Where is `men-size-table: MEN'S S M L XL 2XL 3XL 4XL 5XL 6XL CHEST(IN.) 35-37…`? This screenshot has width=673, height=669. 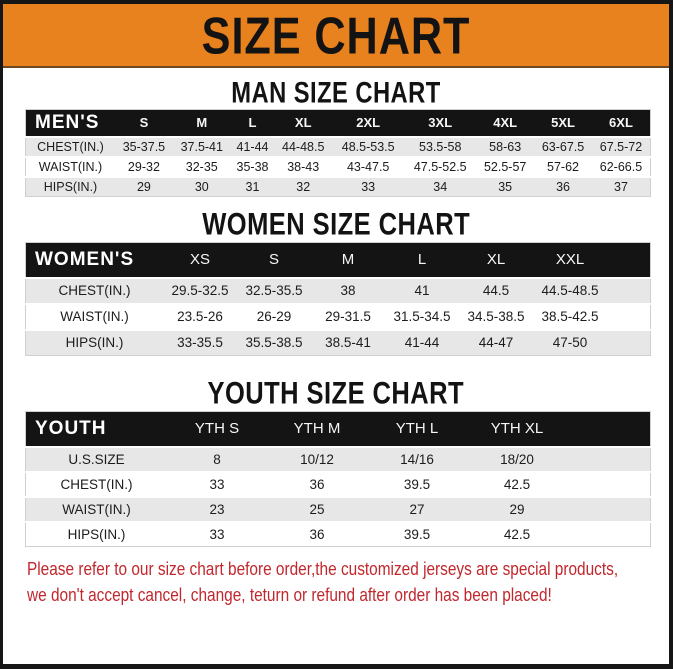 men-size-table: MEN'S S M L XL 2XL 3XL 4XL 5XL 6XL CHEST(IN.) 35-37… is located at coordinates (338, 153).